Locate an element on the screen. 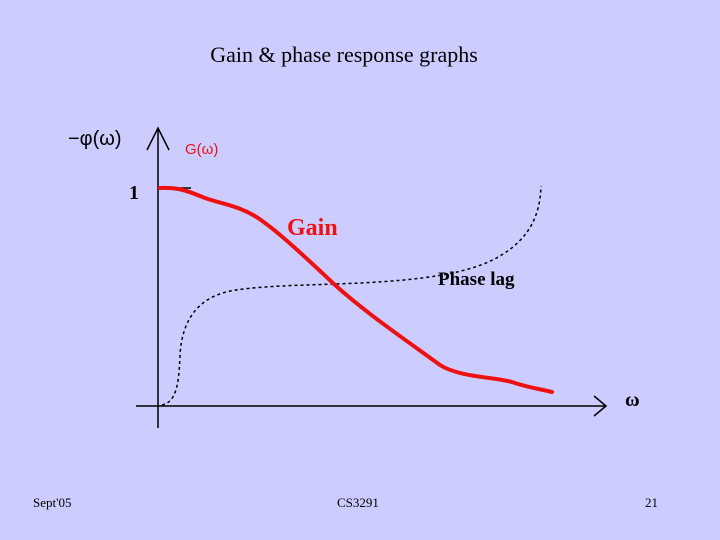 This screenshot has height=540, width=720. footer-date: Sept'05 is located at coordinates (52, 502).